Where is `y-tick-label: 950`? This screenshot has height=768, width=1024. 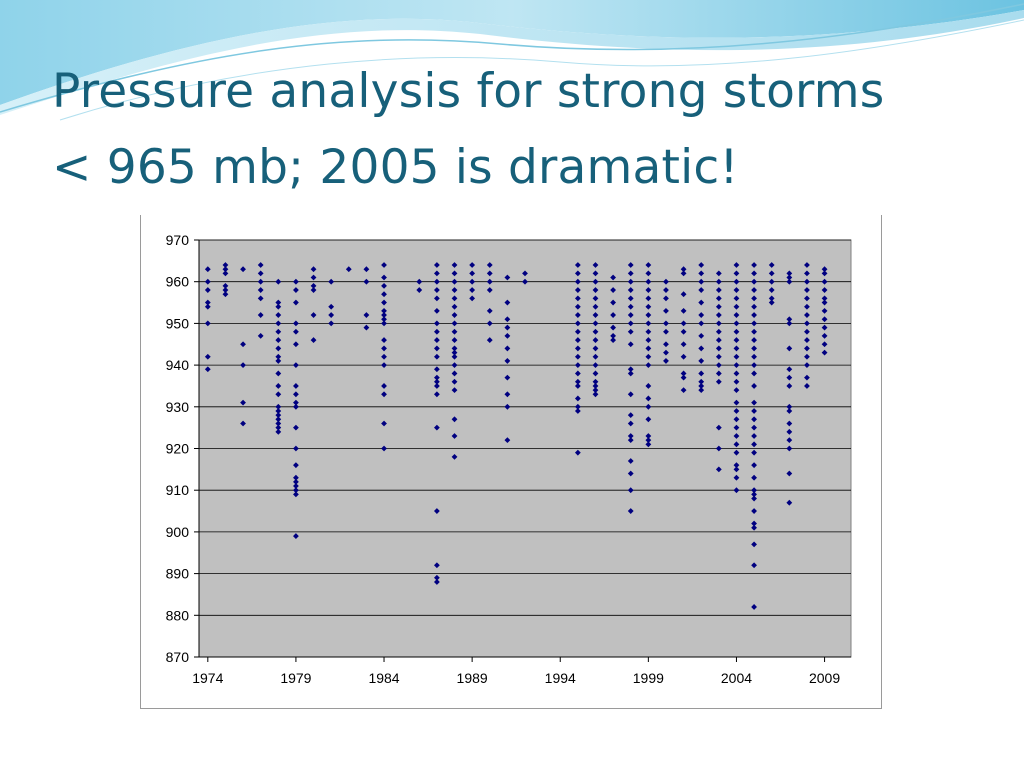 y-tick-label: 950 is located at coordinates (178, 323).